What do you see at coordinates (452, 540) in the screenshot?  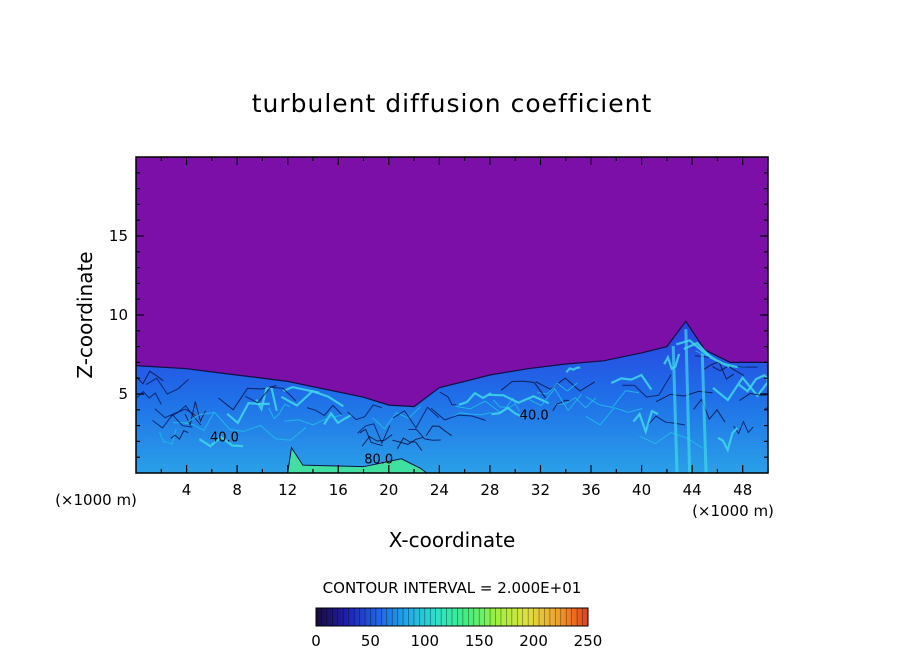 I see `x-axis-label: X-coordinate` at bounding box center [452, 540].